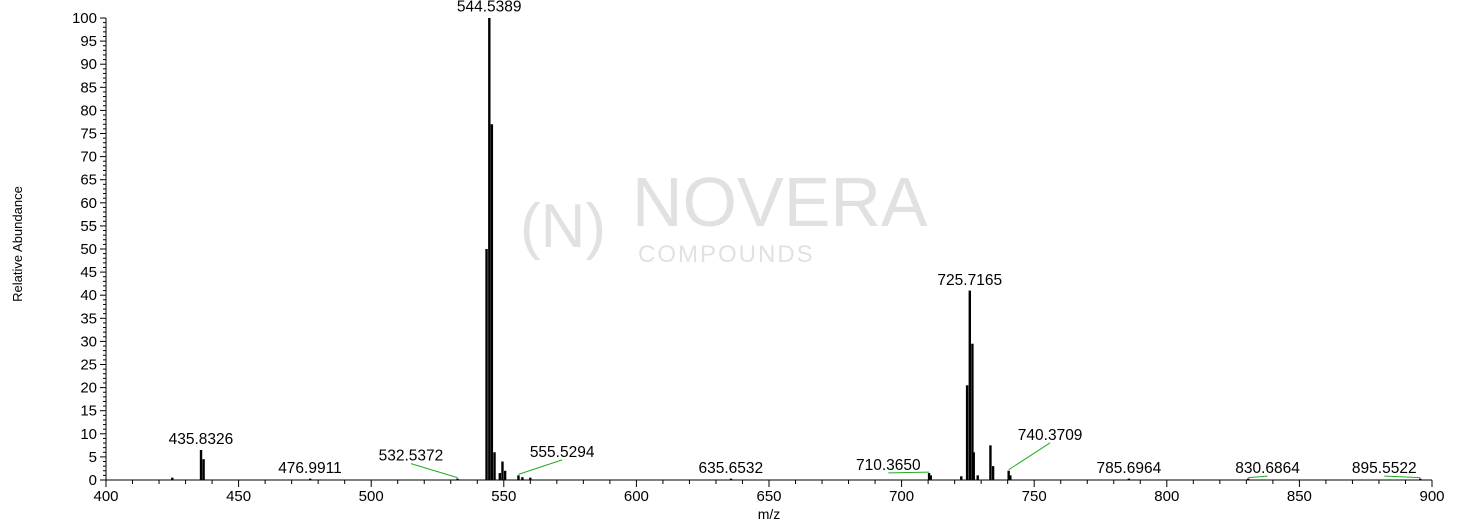 The width and height of the screenshot is (1479, 528). What do you see at coordinates (201, 439) in the screenshot?
I see `peak-label: 435.8326` at bounding box center [201, 439].